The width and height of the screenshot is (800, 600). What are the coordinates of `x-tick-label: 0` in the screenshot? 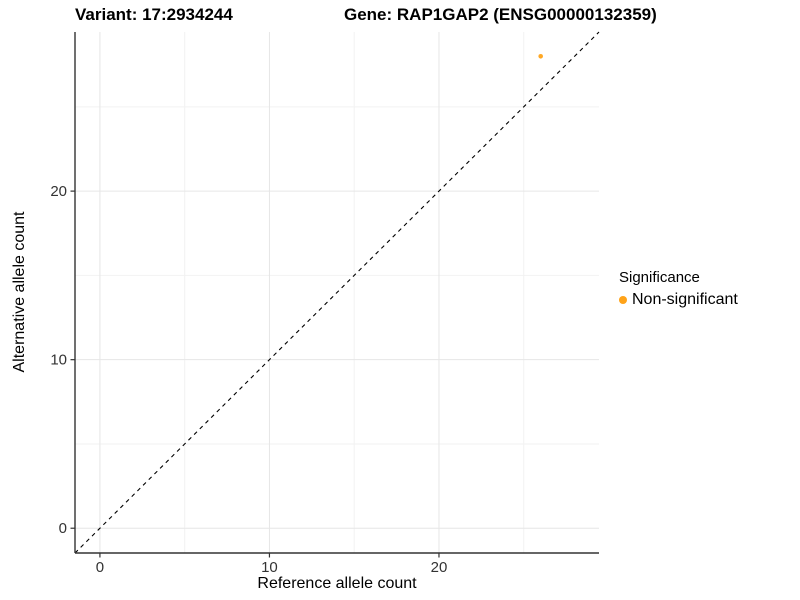 It's located at (100, 567).